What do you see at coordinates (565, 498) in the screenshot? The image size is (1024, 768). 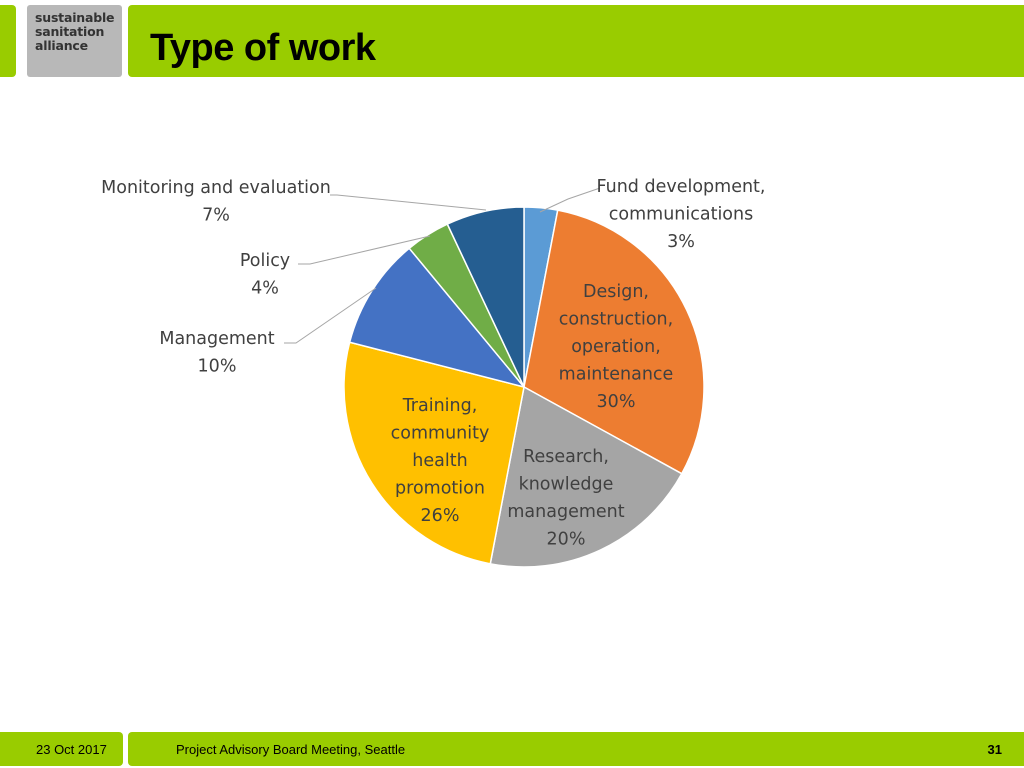 I see `slice-label: Research, knowledge management 20%` at bounding box center [565, 498].